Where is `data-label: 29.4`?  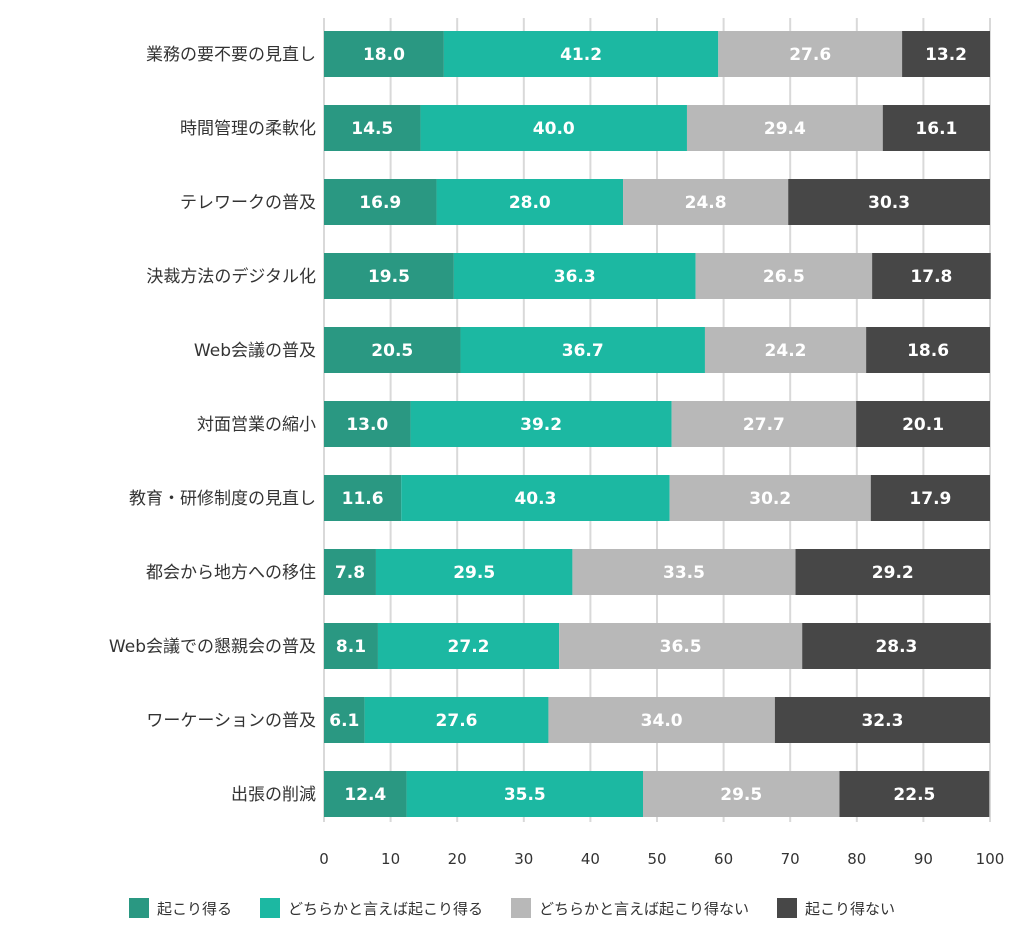
data-label: 29.4 is located at coordinates (785, 129).